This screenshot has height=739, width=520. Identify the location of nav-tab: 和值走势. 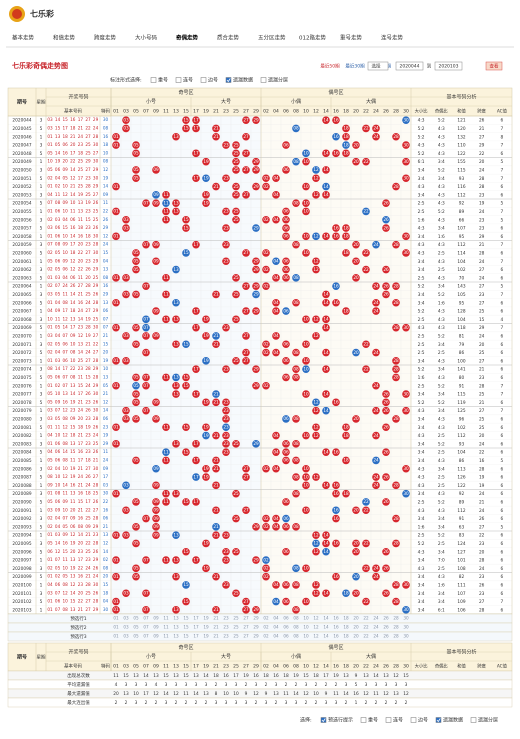
(64, 38).